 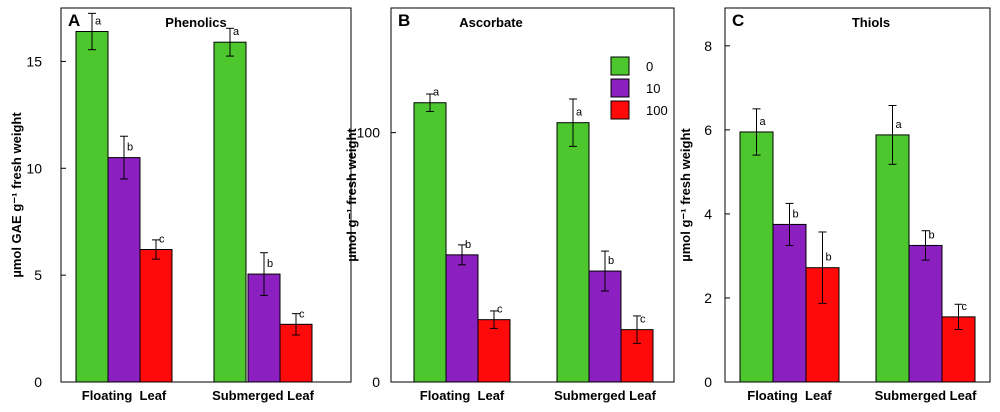 What do you see at coordinates (404, 20) in the screenshot?
I see `panel-letter-b: B` at bounding box center [404, 20].